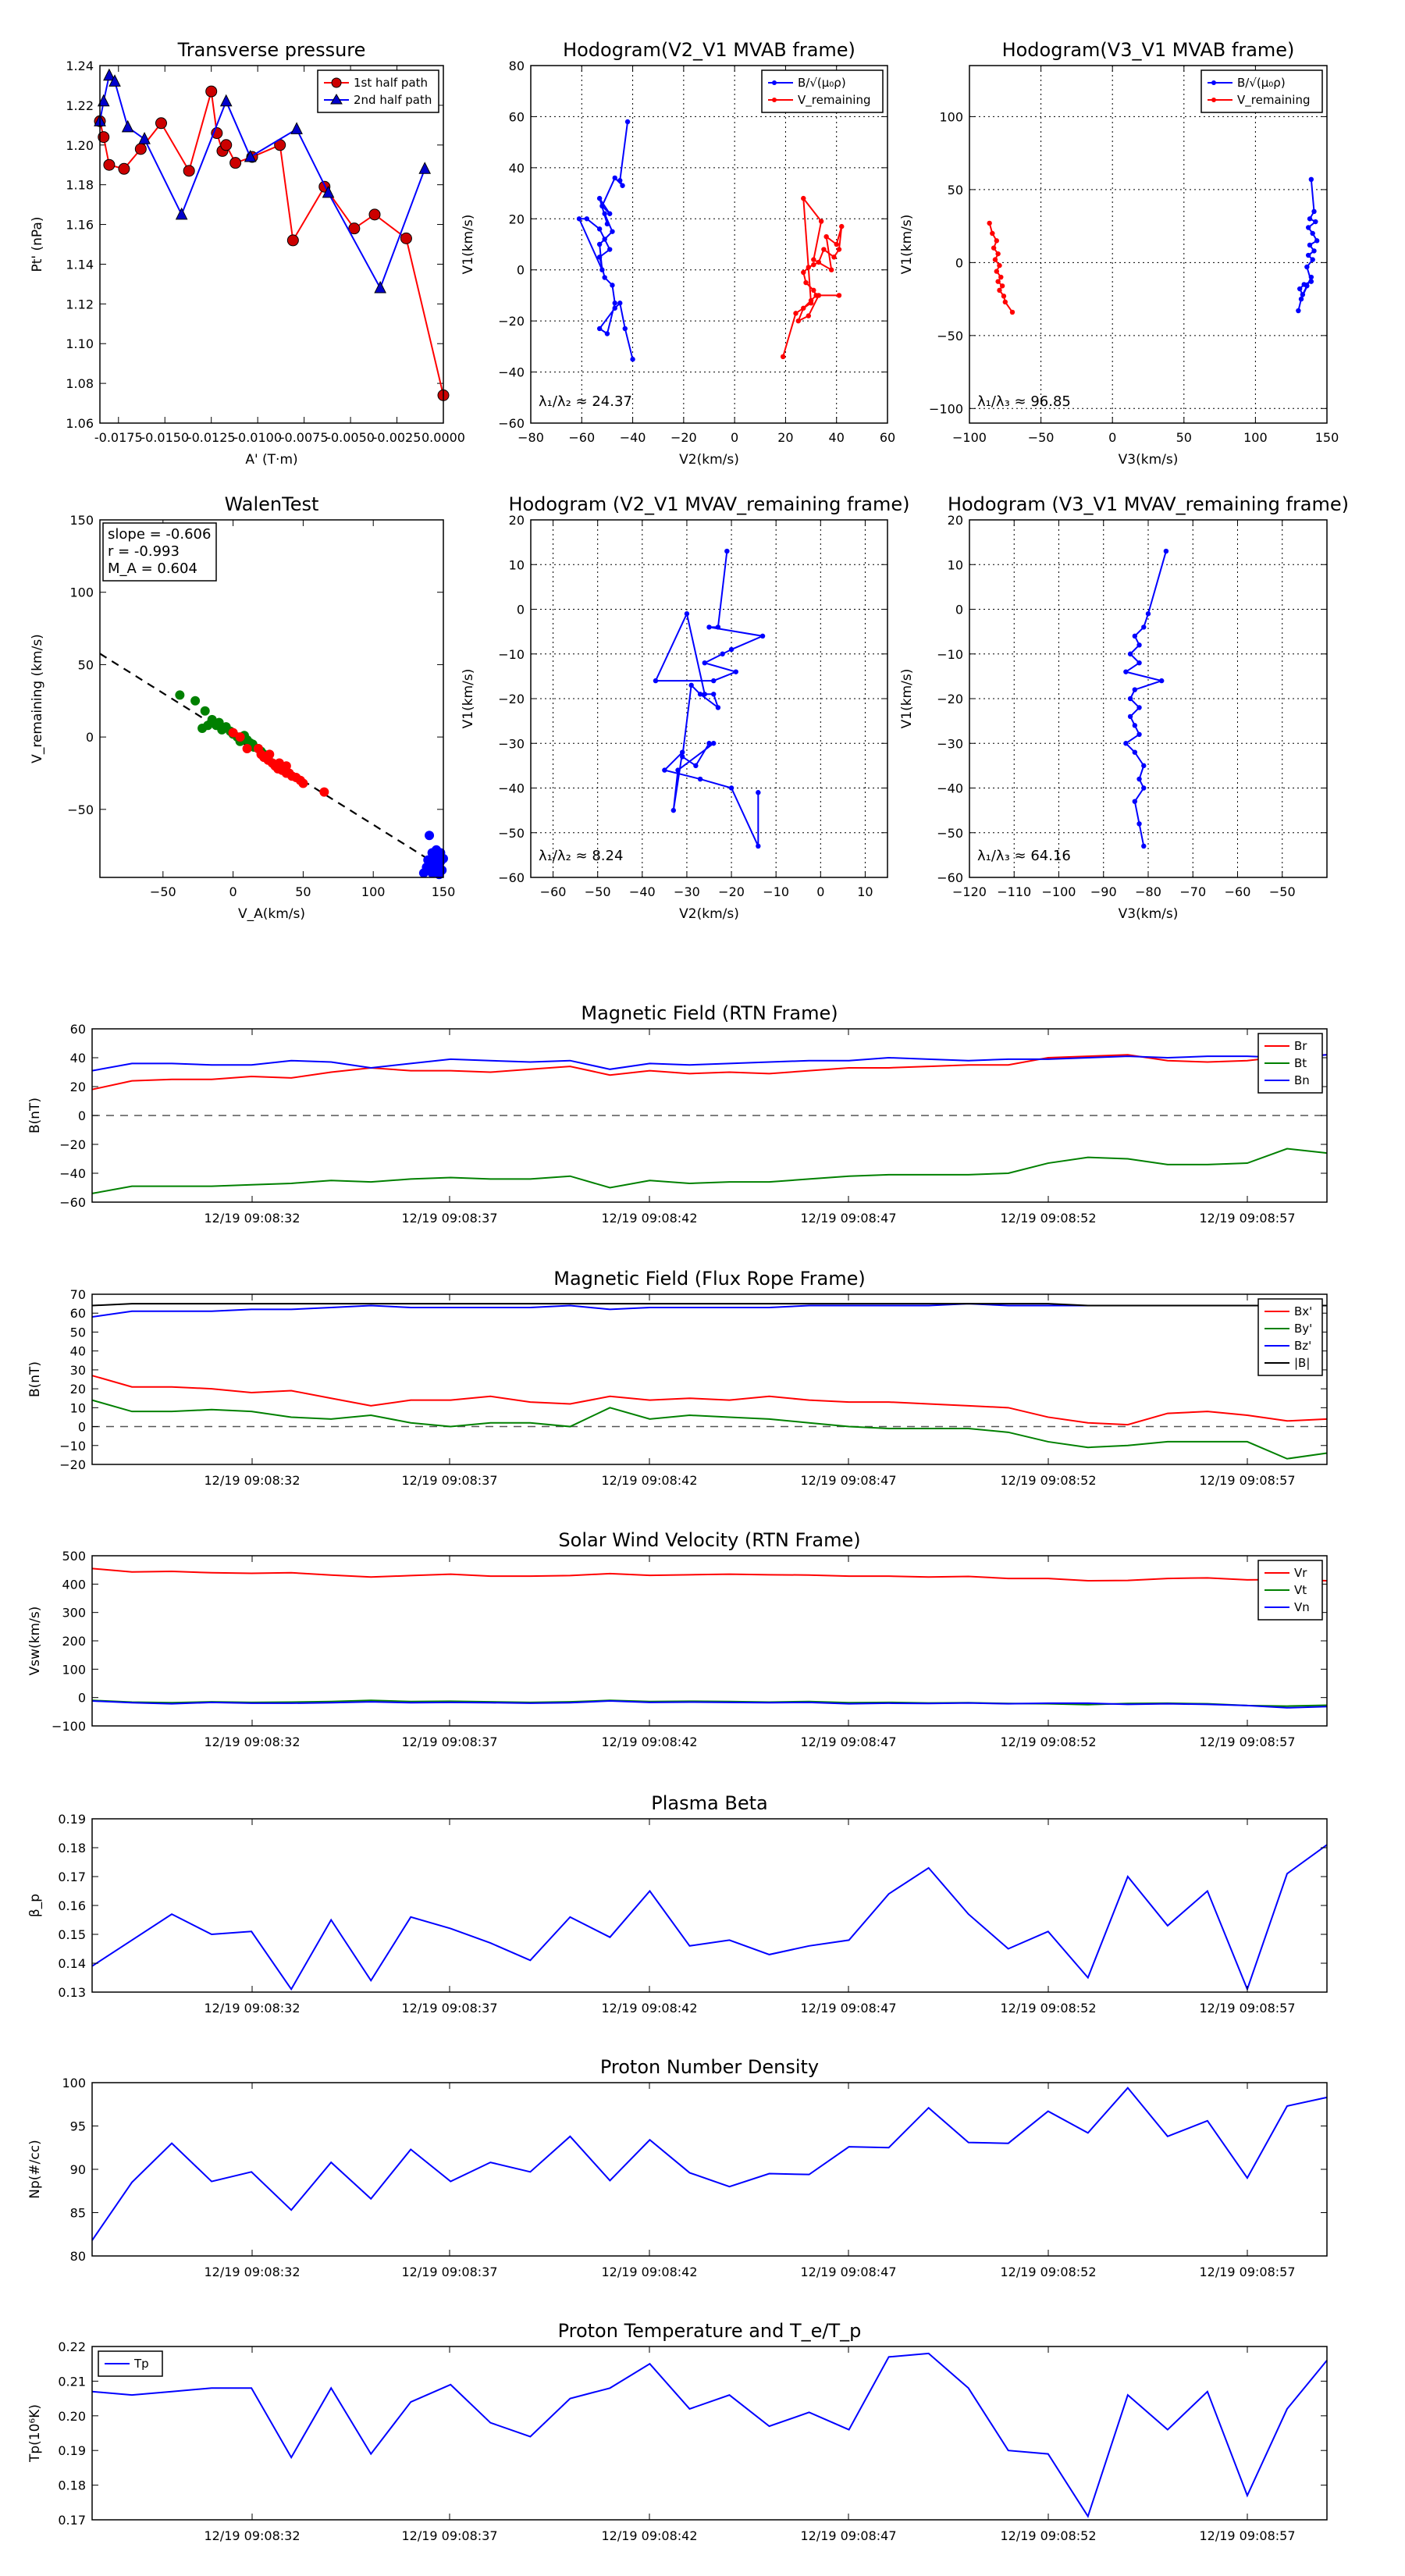  I want to click on y-tick-label: 0.18, so click(72, 2485).